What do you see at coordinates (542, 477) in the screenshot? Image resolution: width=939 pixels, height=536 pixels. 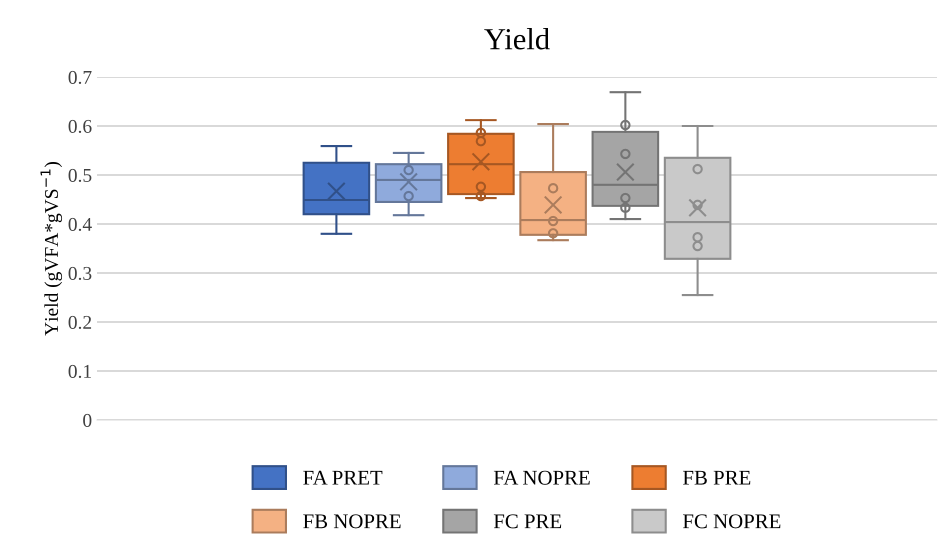 I see `legend-label: FA NOPRE` at bounding box center [542, 477].